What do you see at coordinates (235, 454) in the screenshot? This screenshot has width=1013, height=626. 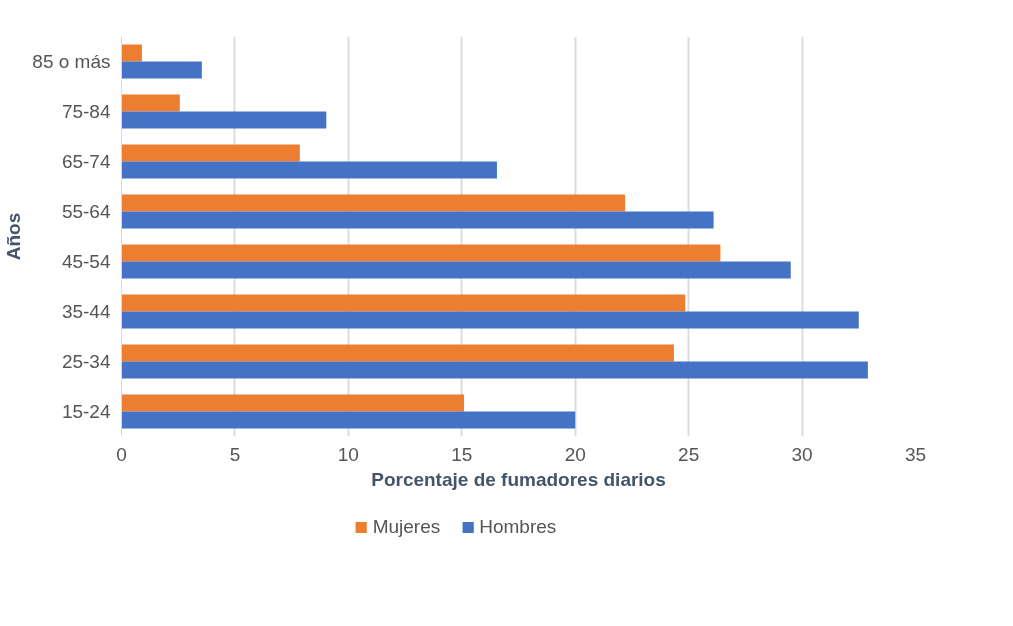 I see `x-tick-label: 5` at bounding box center [235, 454].